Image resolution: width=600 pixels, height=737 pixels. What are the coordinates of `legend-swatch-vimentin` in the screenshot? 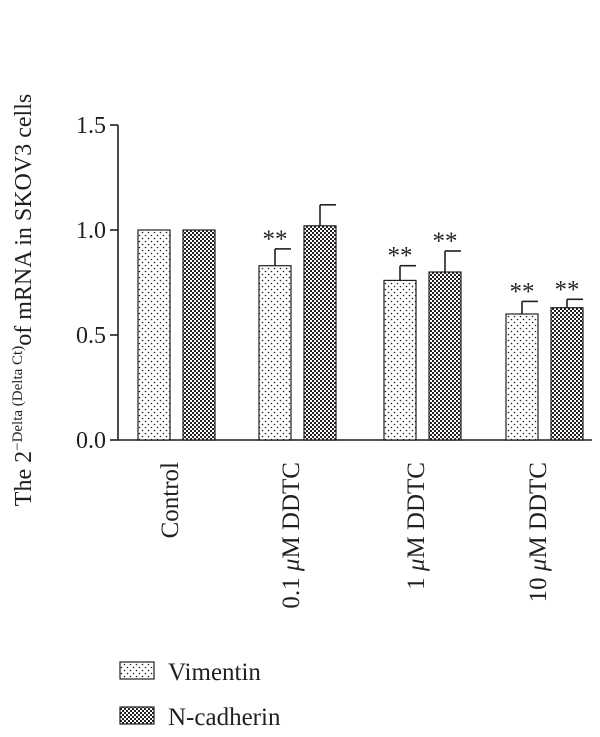 It's located at (137, 670).